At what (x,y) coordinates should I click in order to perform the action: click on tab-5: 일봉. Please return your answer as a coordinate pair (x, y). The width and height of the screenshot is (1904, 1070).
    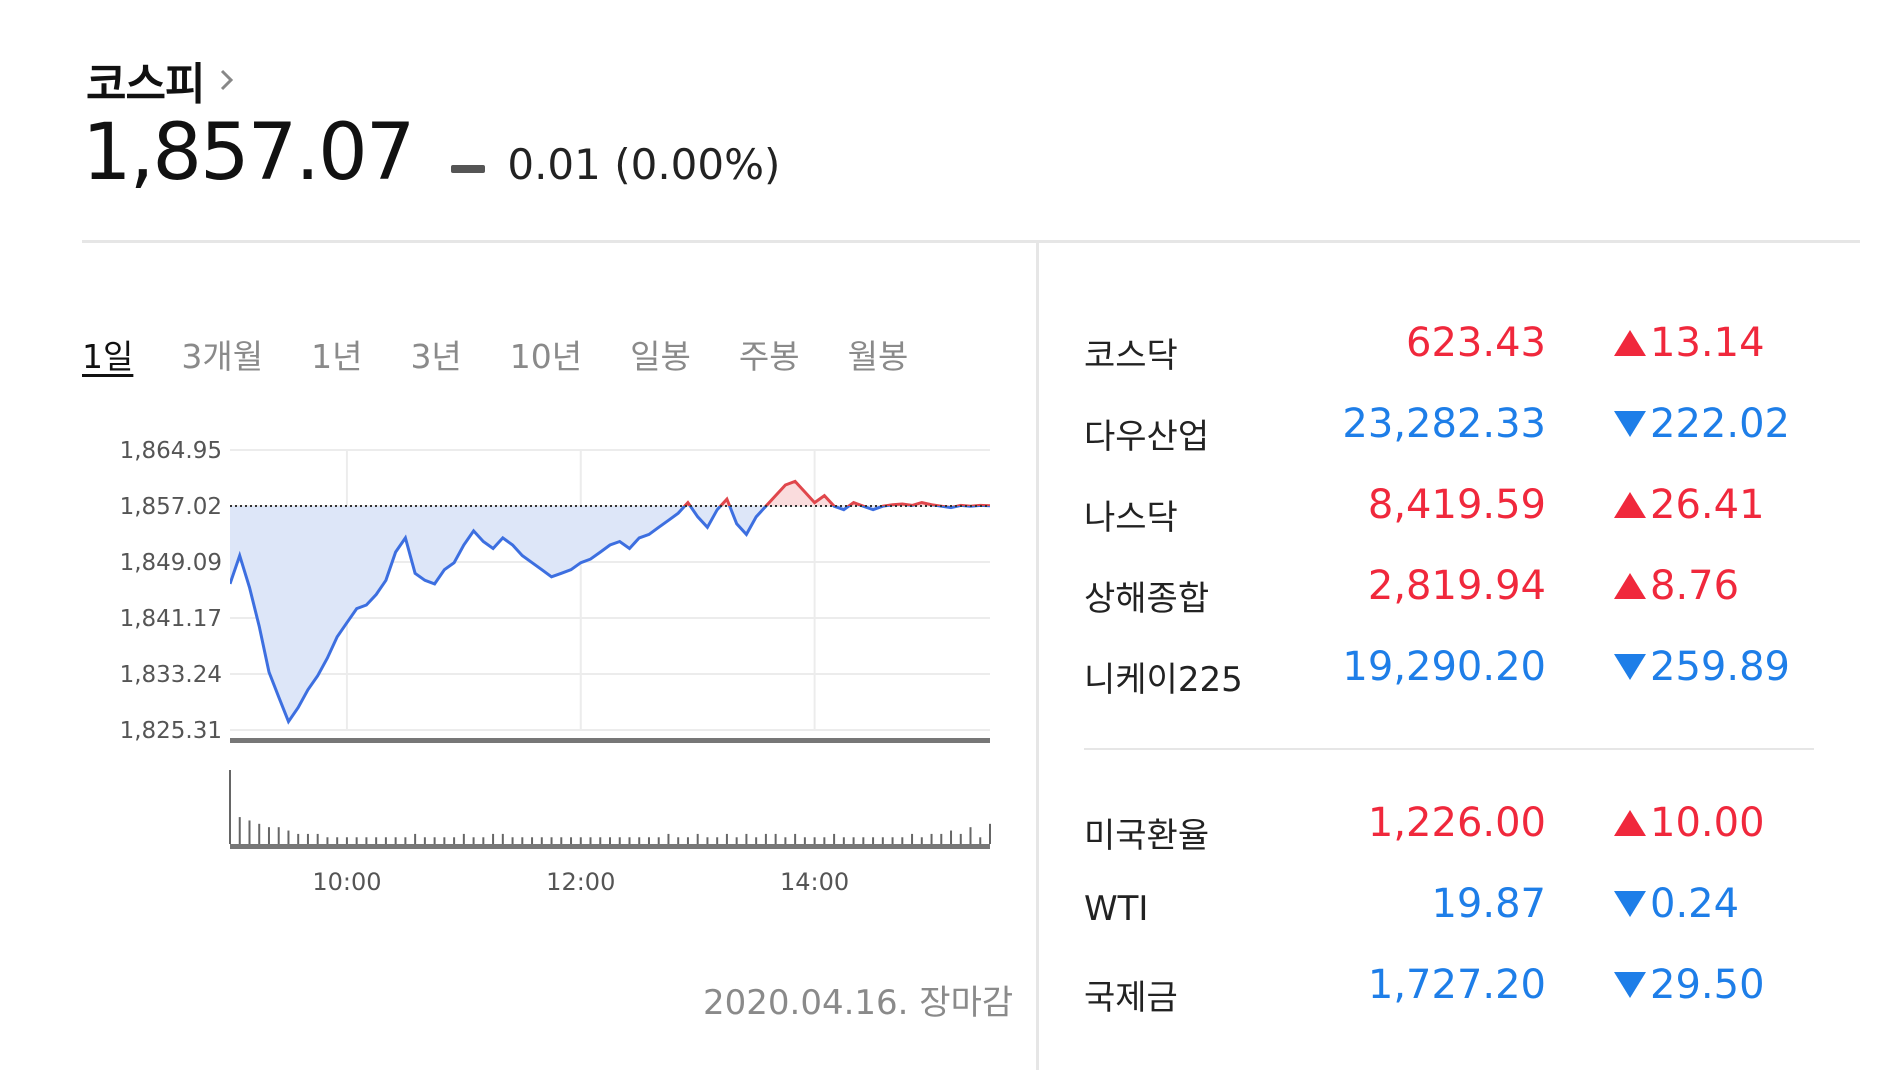
    Looking at the image, I should click on (660, 356).